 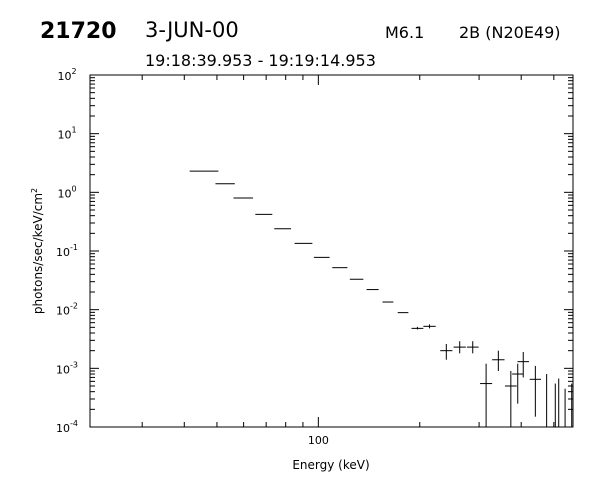 I want to click on y-tick-label: 10⁻³, so click(x=67, y=368).